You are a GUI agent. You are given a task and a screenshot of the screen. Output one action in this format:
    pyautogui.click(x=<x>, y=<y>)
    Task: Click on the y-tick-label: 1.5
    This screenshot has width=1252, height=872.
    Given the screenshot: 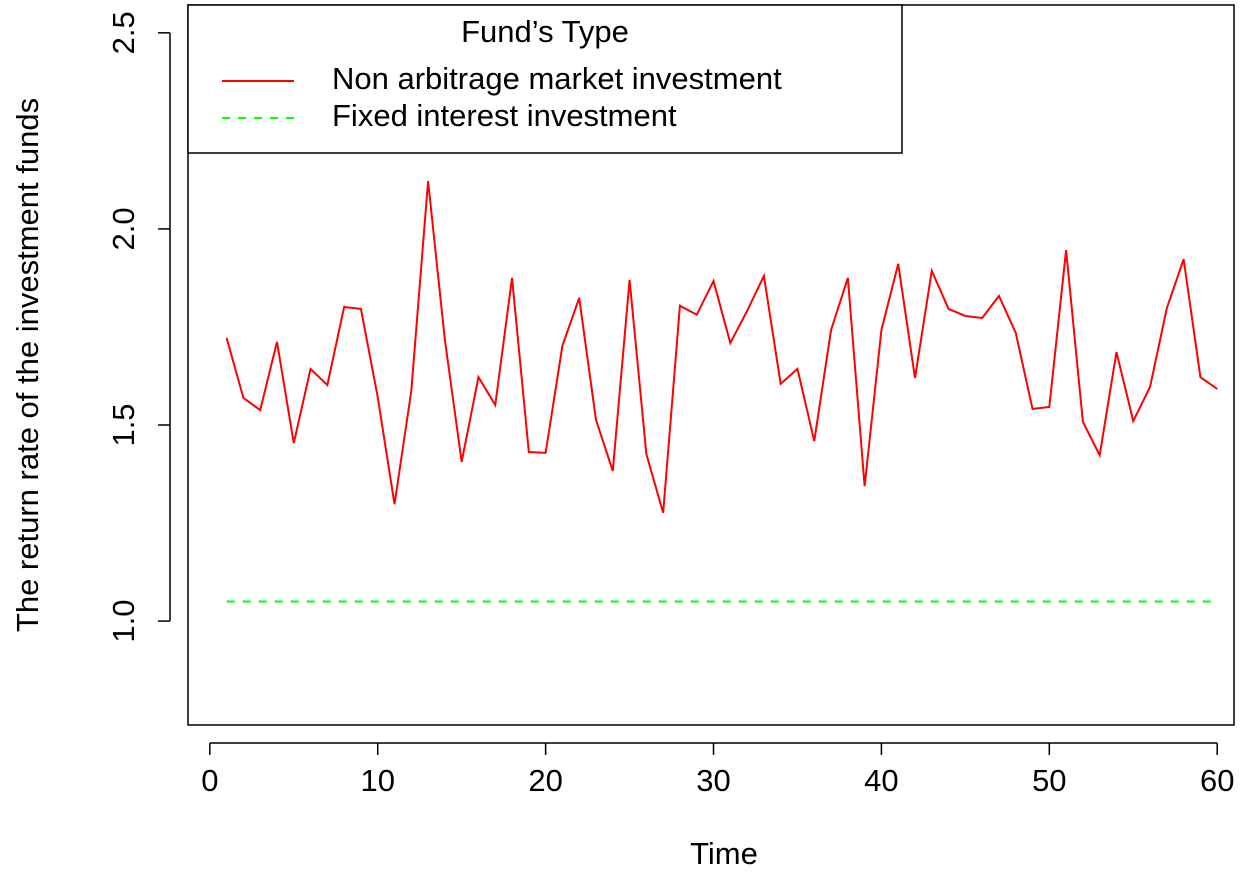 What is the action you would take?
    pyautogui.click(x=123, y=424)
    